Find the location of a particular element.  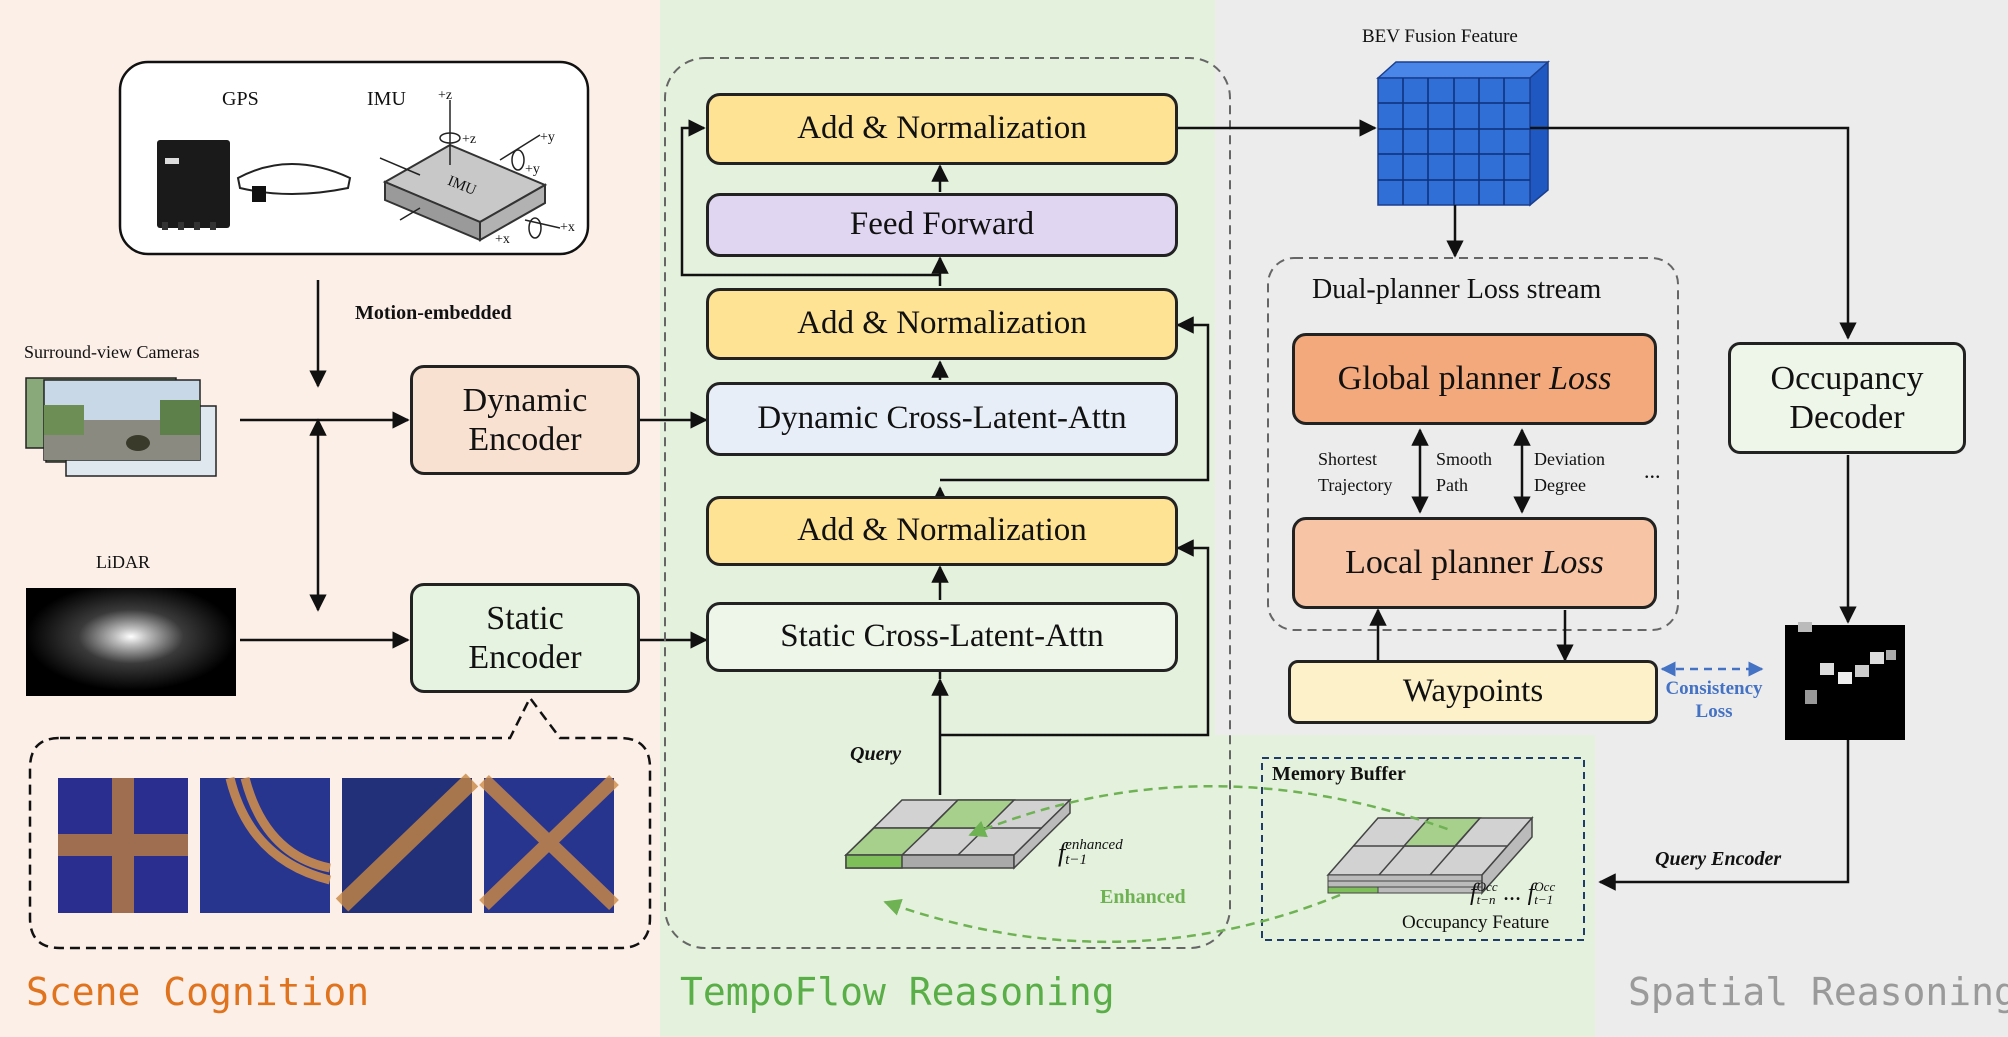

bev-label: BEV Fusion Feature is located at coordinates (1440, 36).